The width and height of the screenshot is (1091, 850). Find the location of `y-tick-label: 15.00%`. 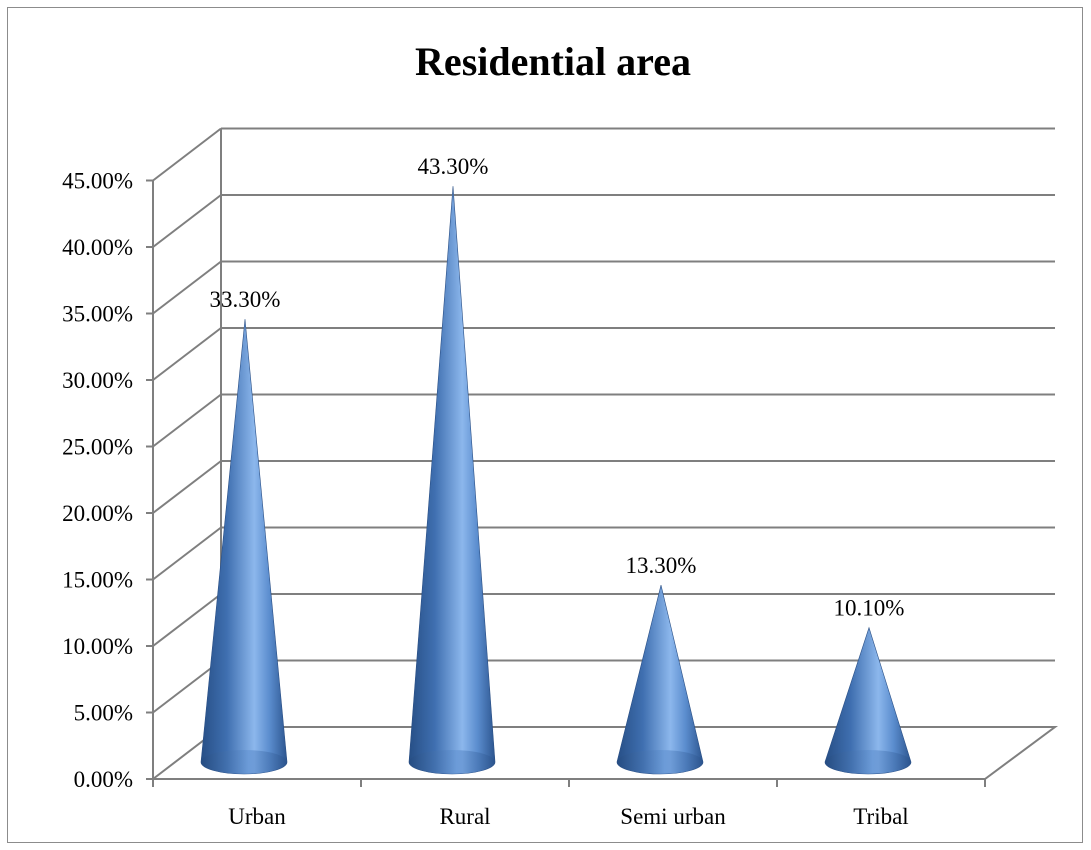

y-tick-label: 15.00% is located at coordinates (97, 580).